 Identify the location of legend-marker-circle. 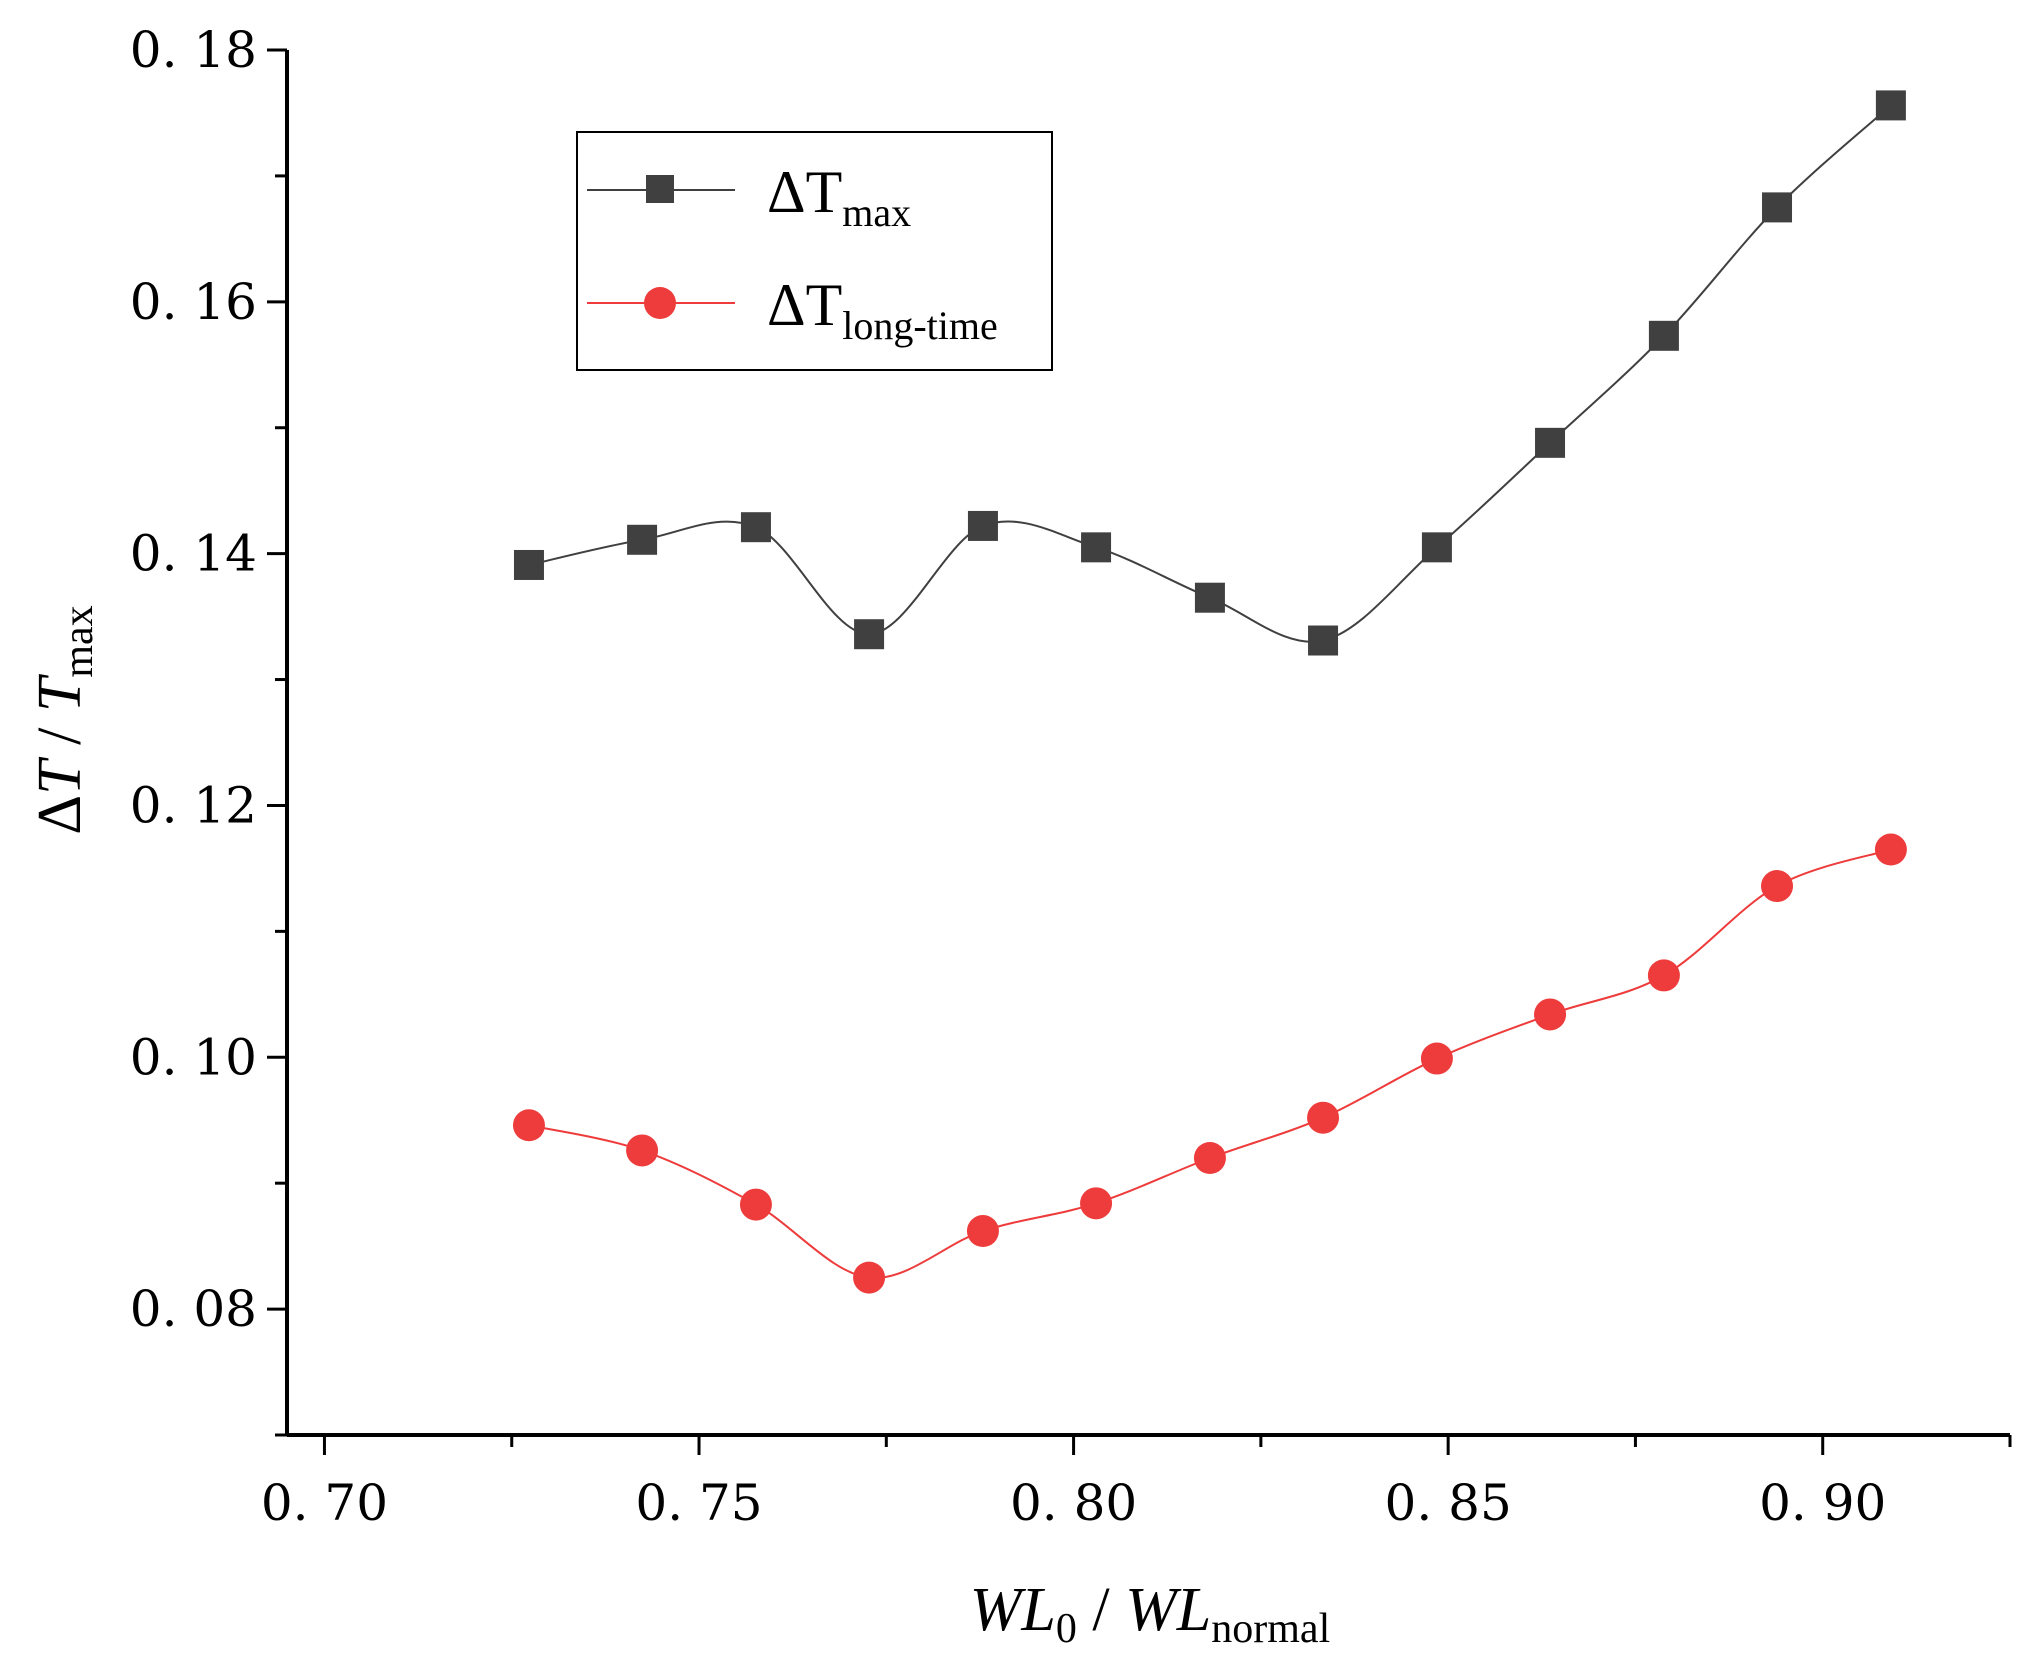
(660, 303).